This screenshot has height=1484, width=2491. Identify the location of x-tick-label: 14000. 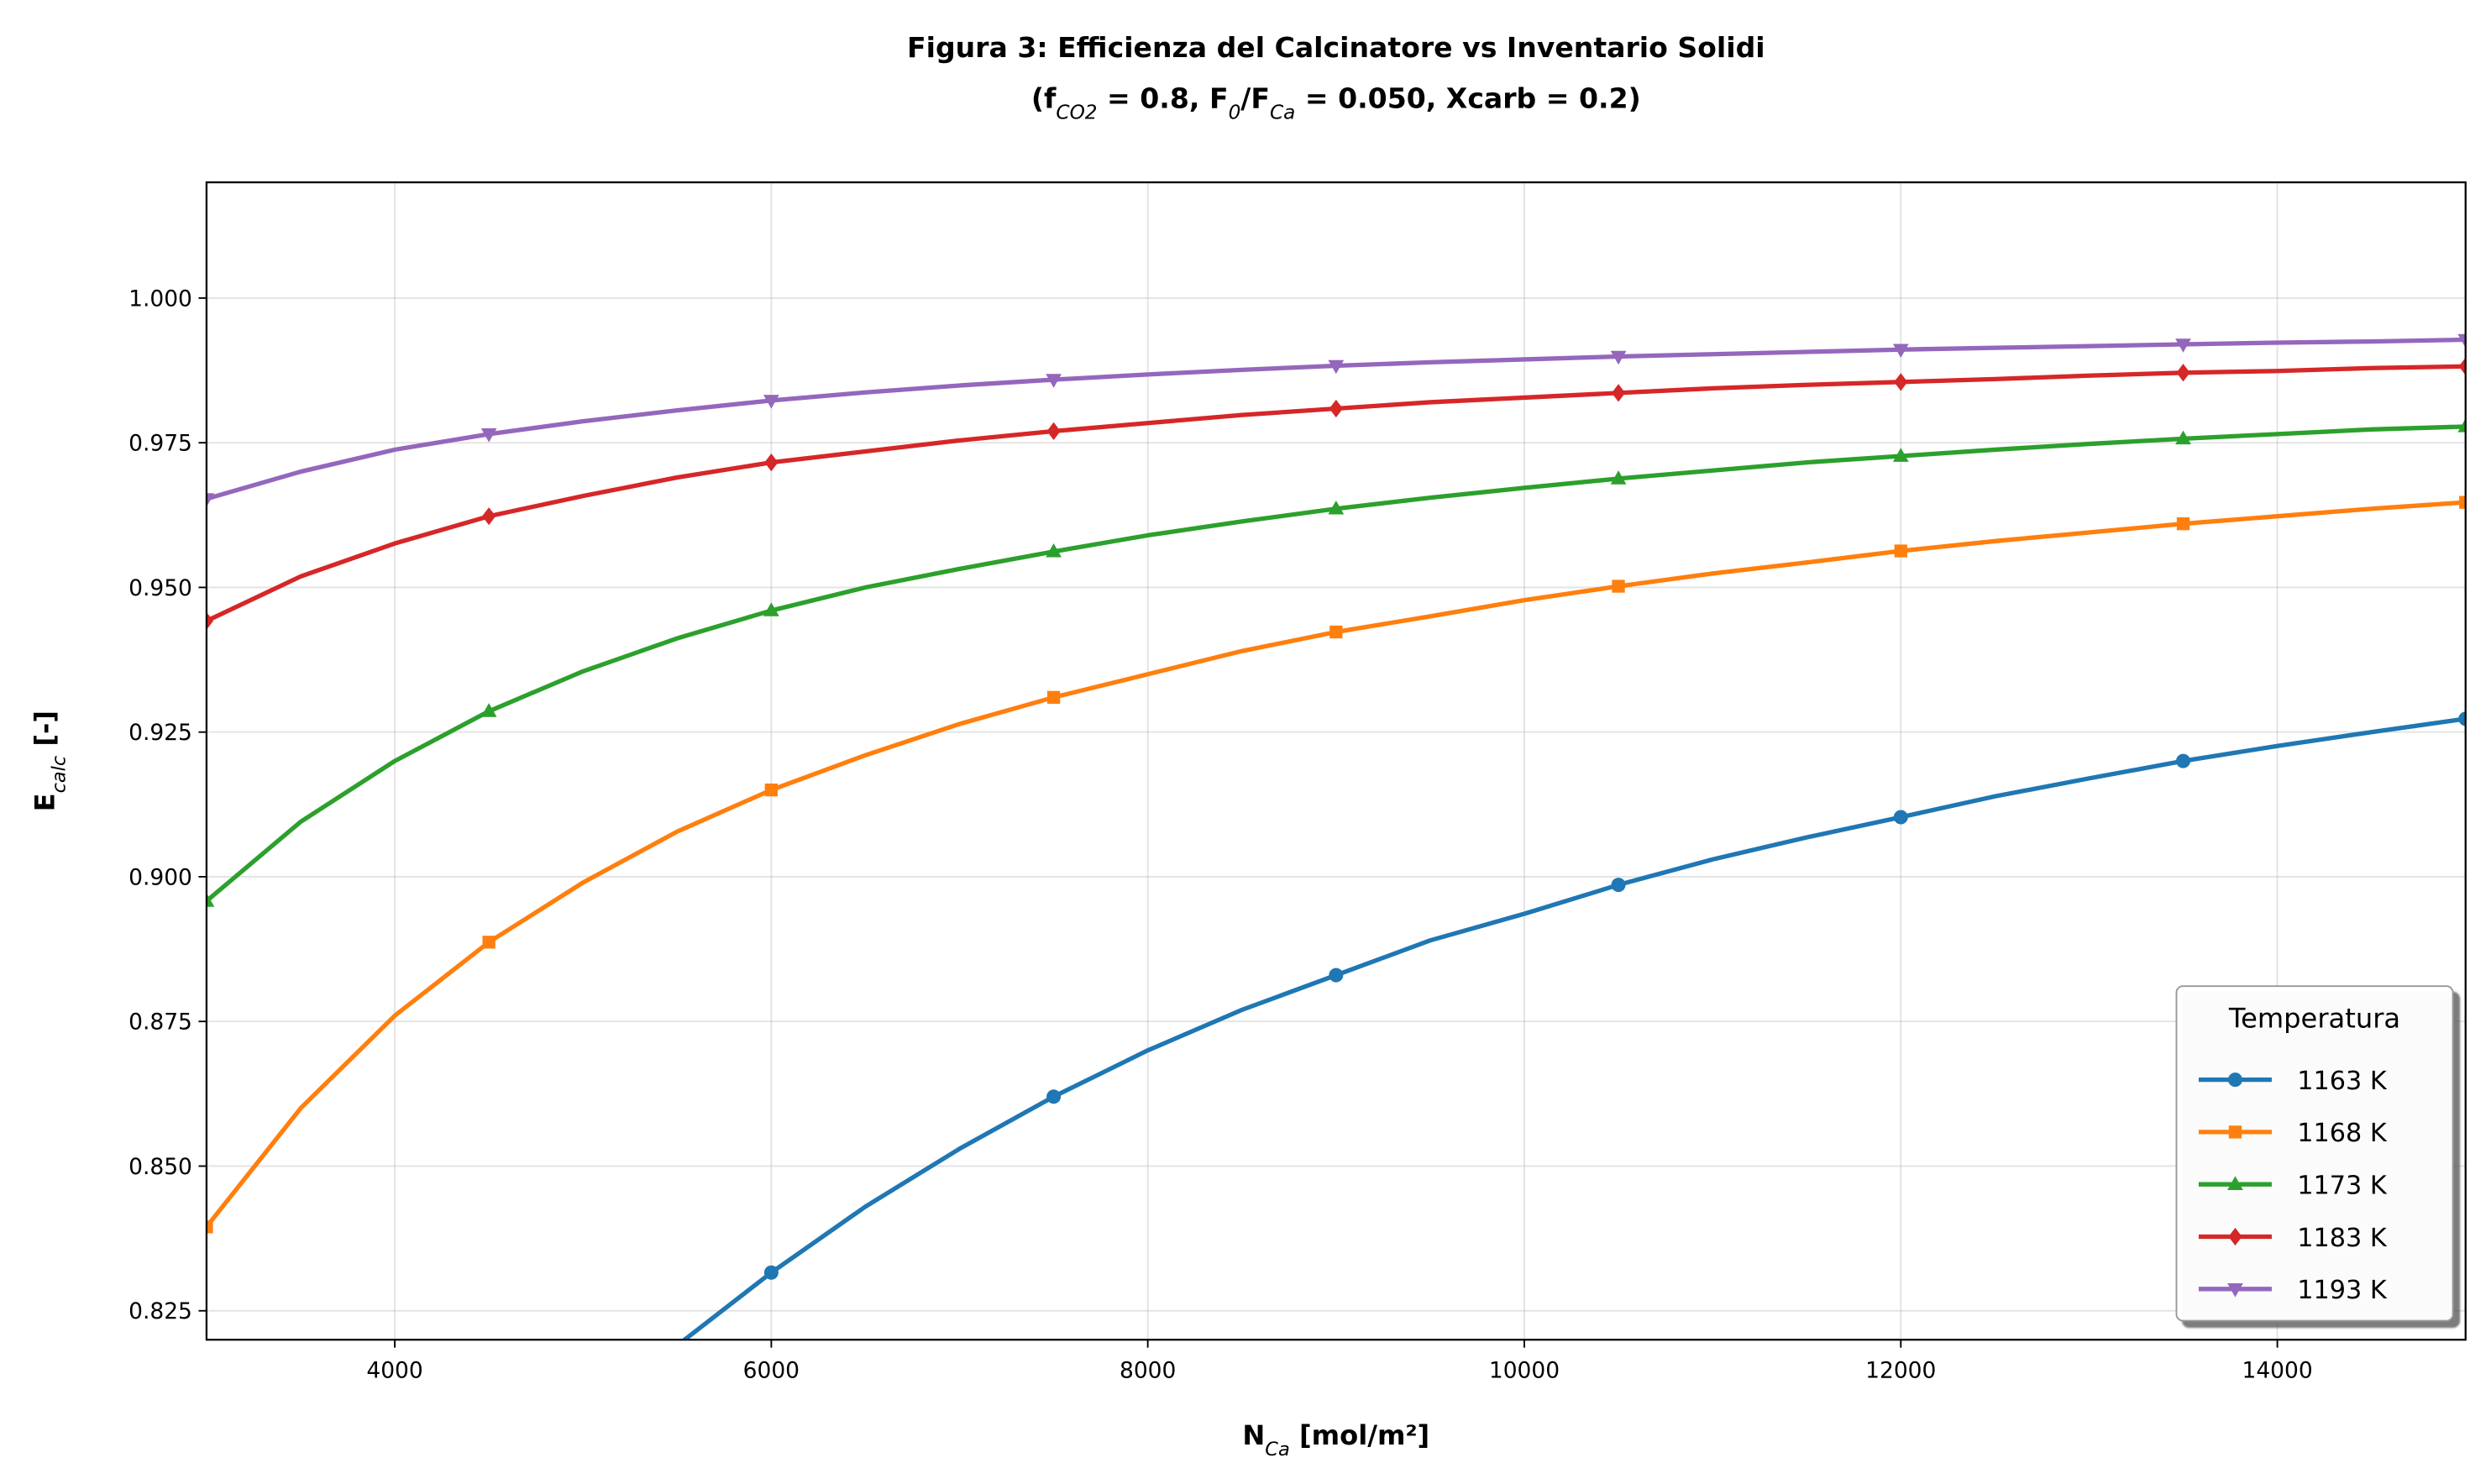
(2277, 1371).